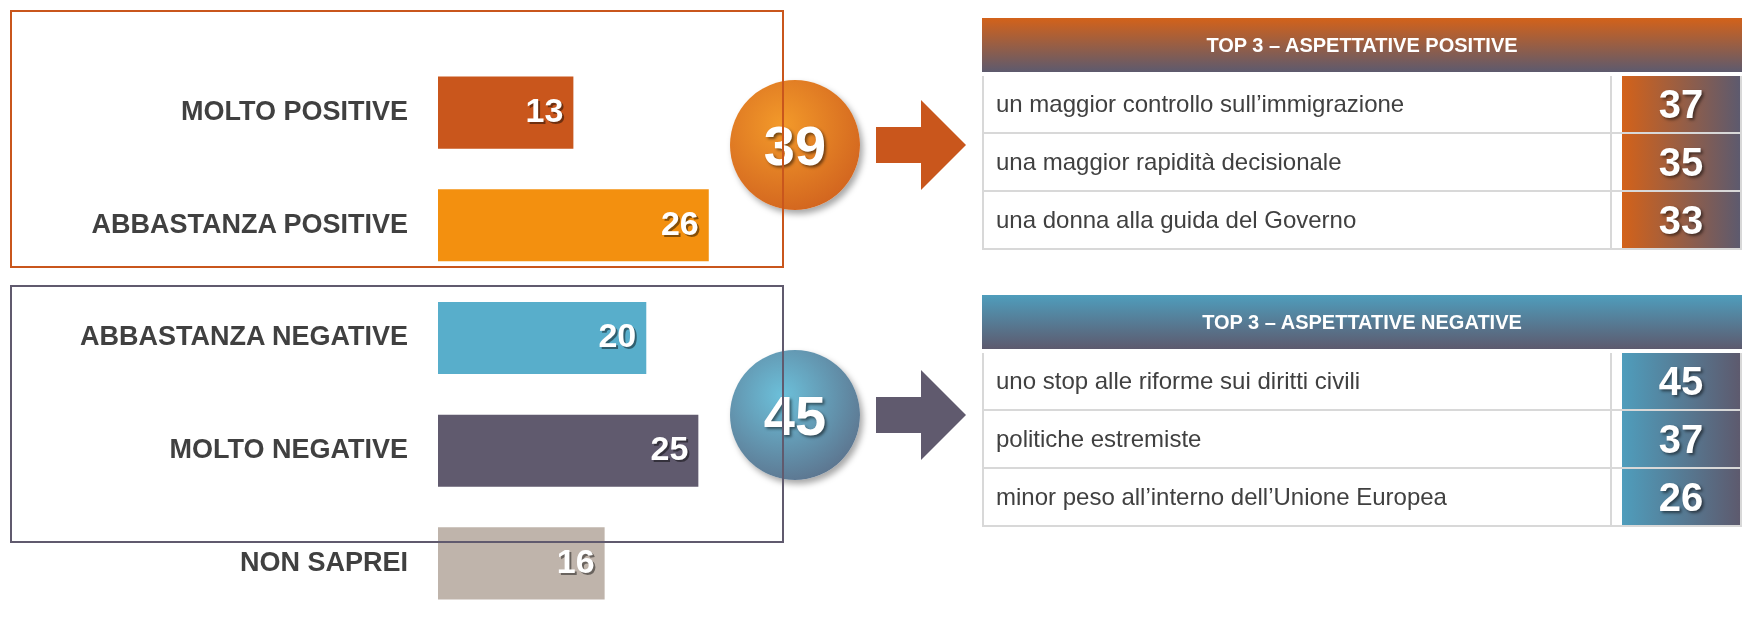 This screenshot has width=1742, height=630. Describe the element at coordinates (1681, 220) in the screenshot. I see `data-label: 33` at that location.